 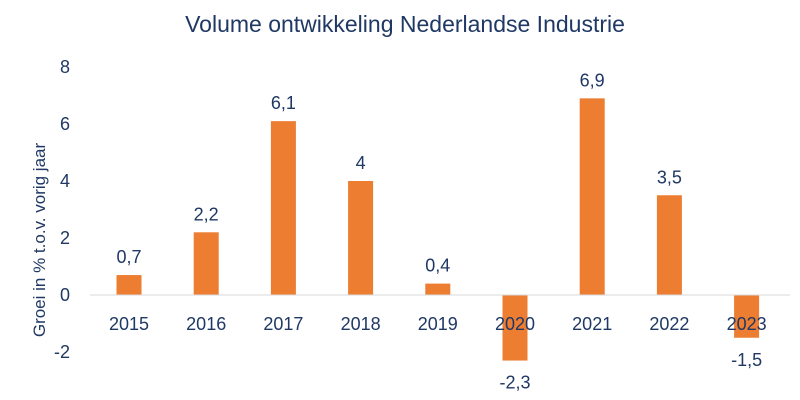 I want to click on x-tick-label: 2021, so click(x=592, y=324).